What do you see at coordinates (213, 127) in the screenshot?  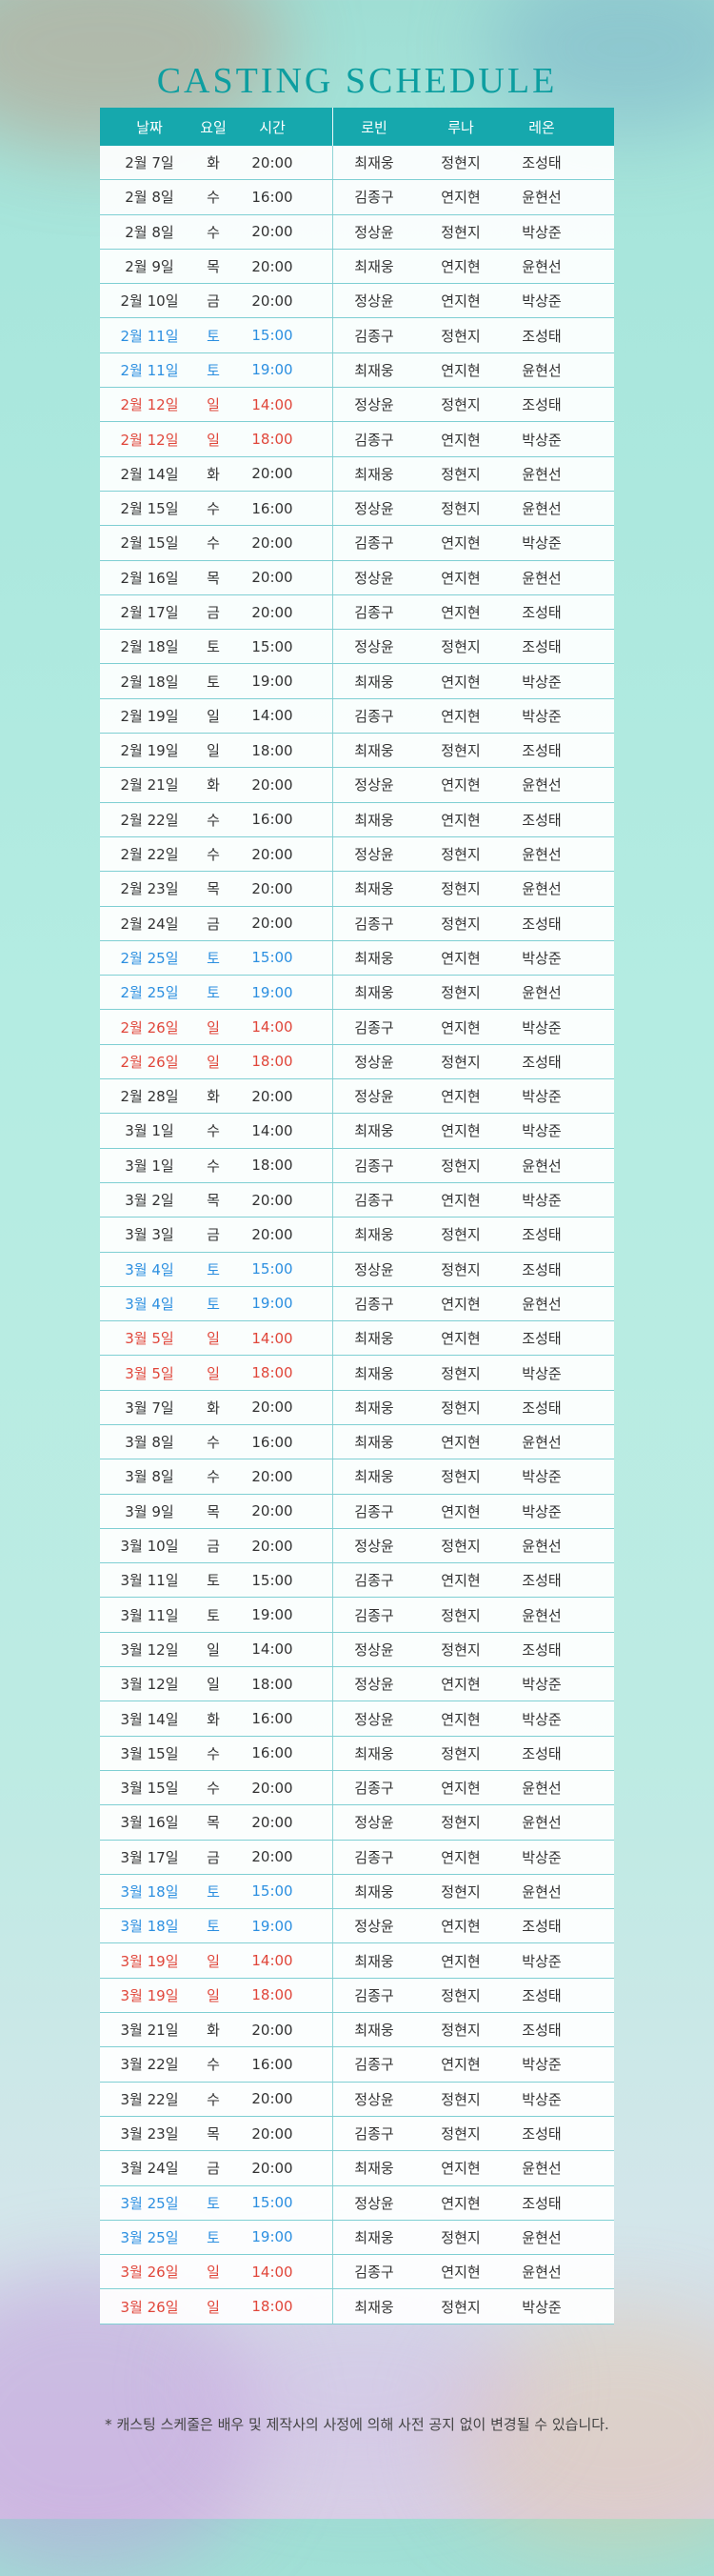 I see `header-day: 요일` at bounding box center [213, 127].